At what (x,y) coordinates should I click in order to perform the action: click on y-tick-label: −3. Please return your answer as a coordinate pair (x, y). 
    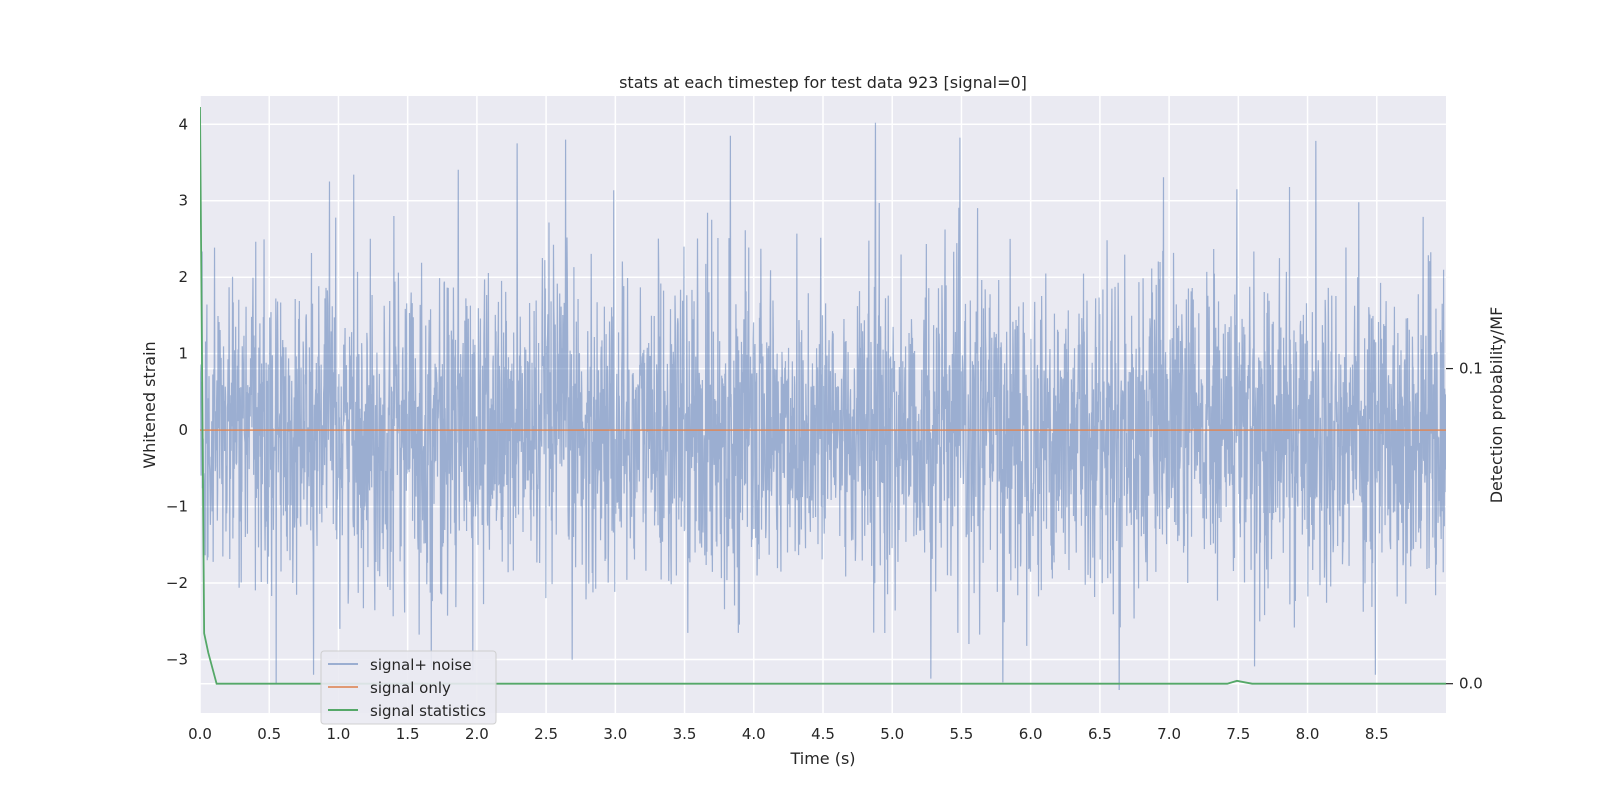
    Looking at the image, I should click on (177, 659).